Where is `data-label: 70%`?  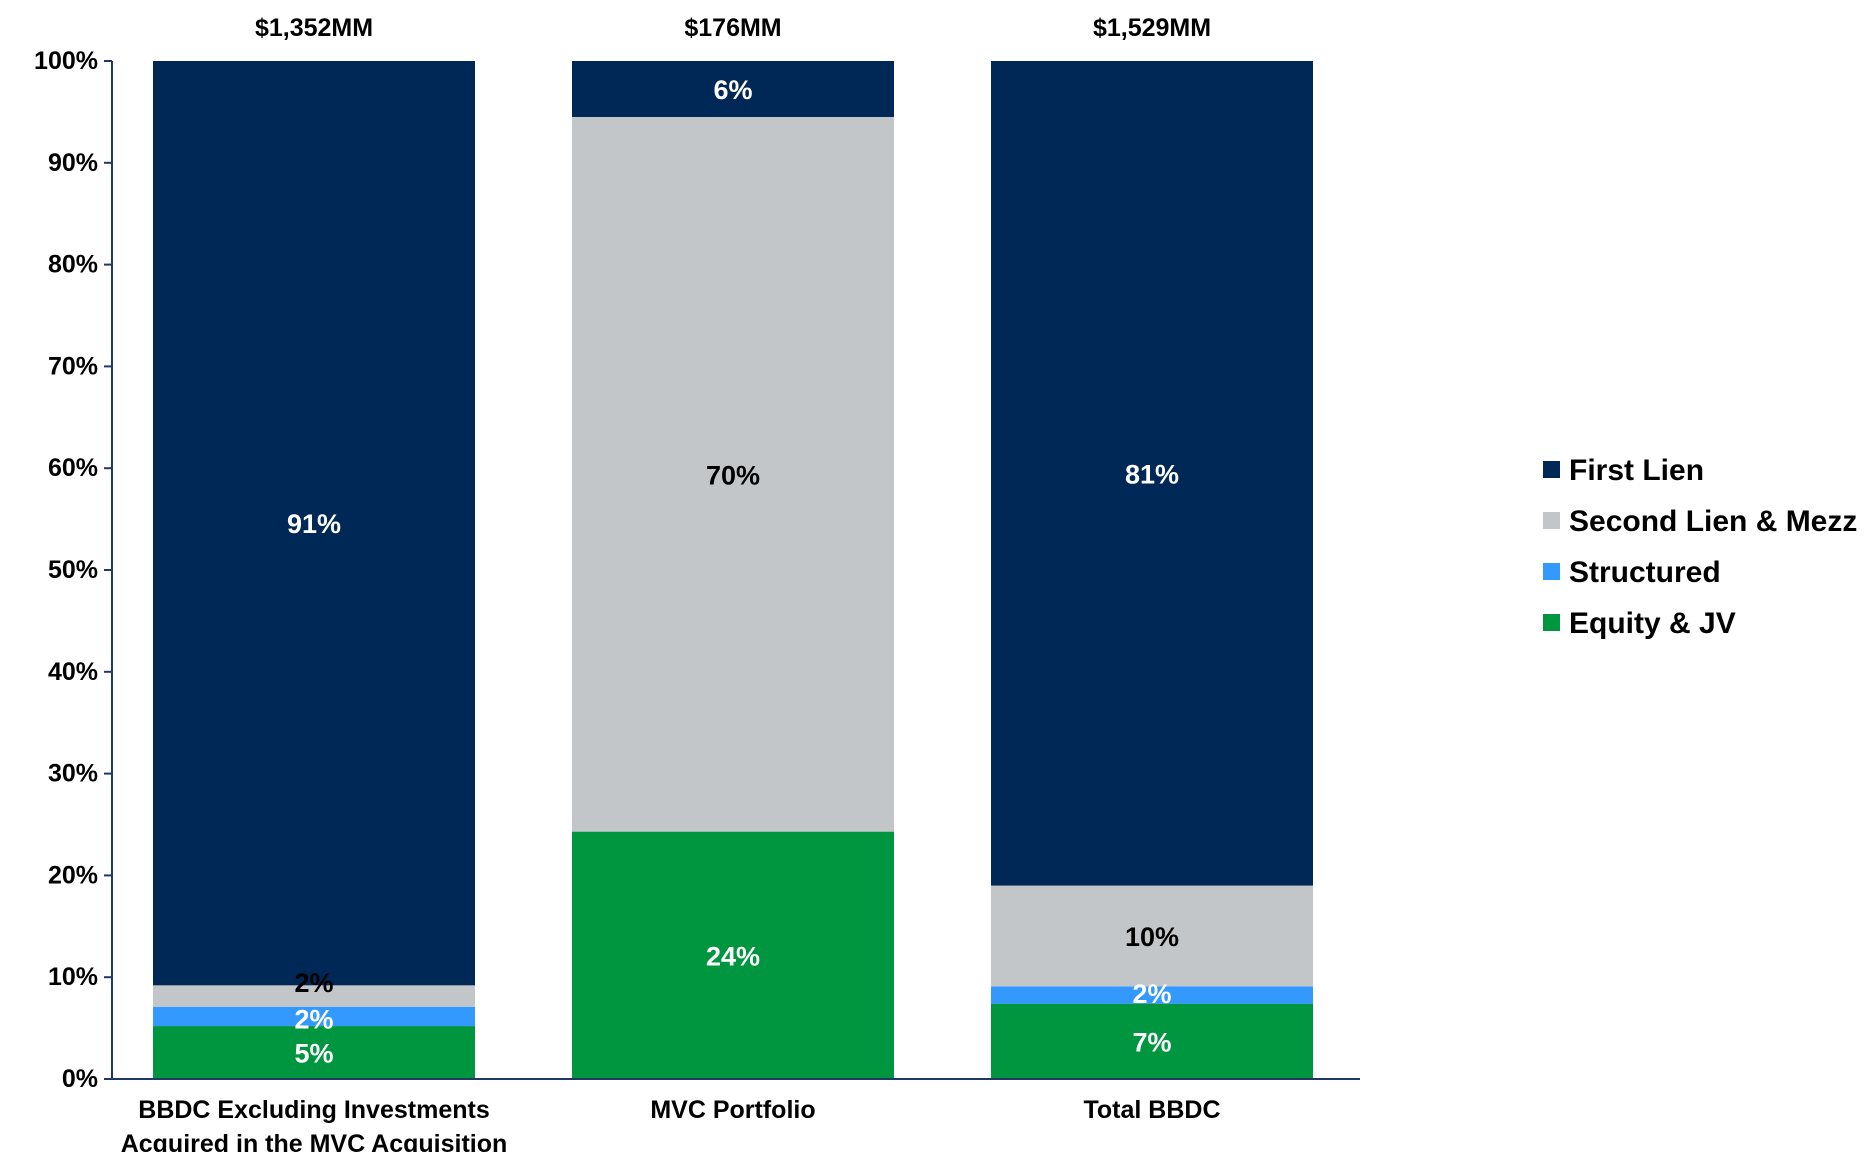 data-label: 70% is located at coordinates (733, 475).